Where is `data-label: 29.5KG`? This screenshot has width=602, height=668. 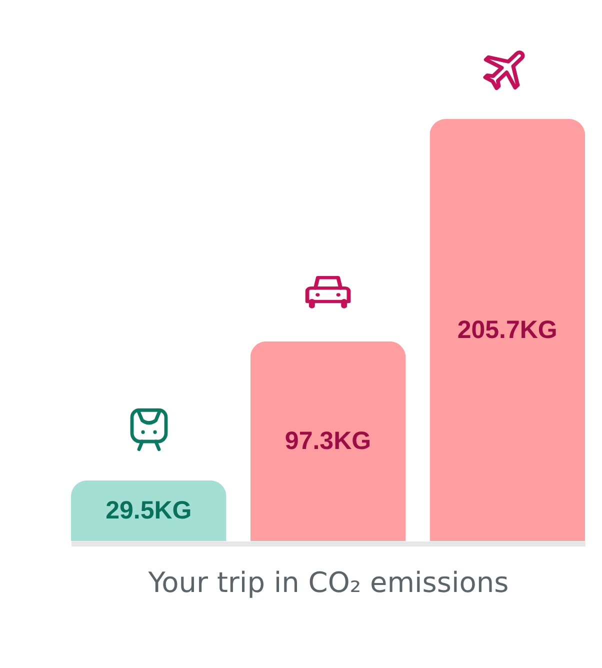
data-label: 29.5KG is located at coordinates (149, 510).